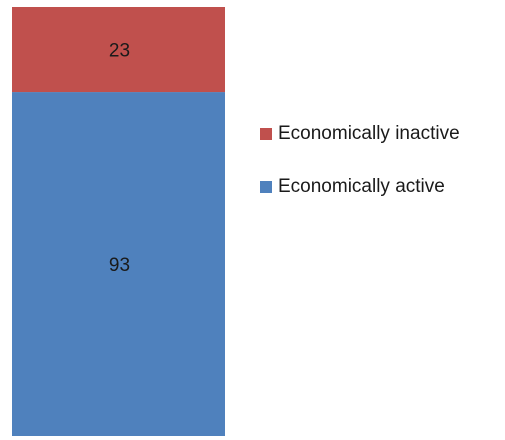  I want to click on data-label-economically-active: 93, so click(119, 265).